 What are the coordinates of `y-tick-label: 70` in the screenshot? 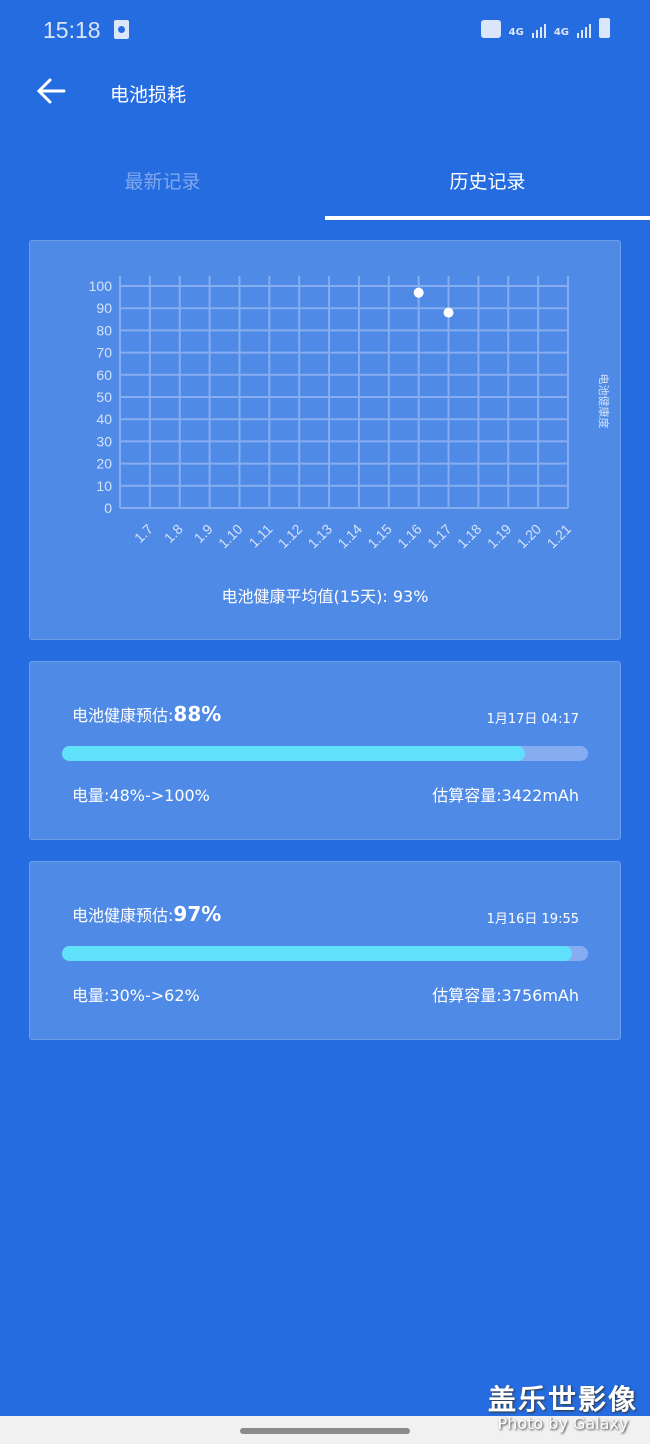 It's located at (104, 353).